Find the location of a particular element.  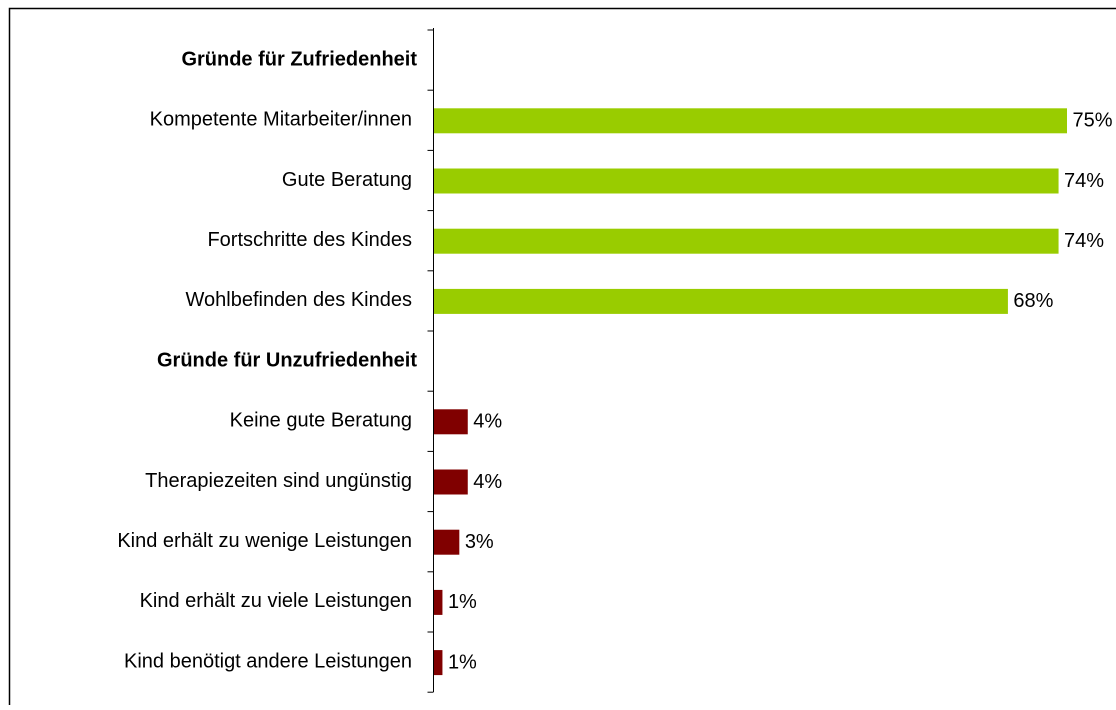

category-label: Kompetente Mitarbeiter/innen is located at coordinates (281, 120).